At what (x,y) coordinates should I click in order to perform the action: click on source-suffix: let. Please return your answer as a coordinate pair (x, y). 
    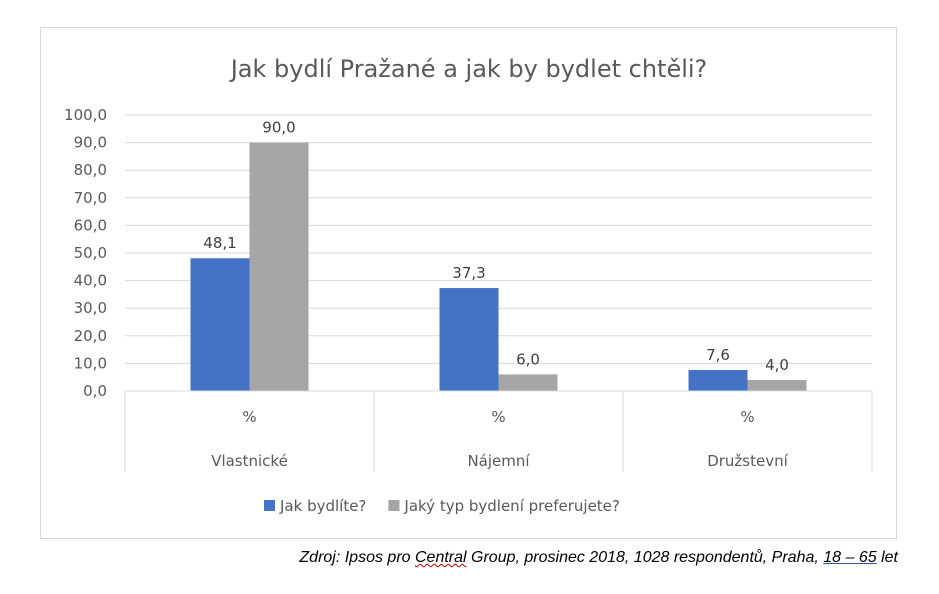
    Looking at the image, I should click on (887, 557).